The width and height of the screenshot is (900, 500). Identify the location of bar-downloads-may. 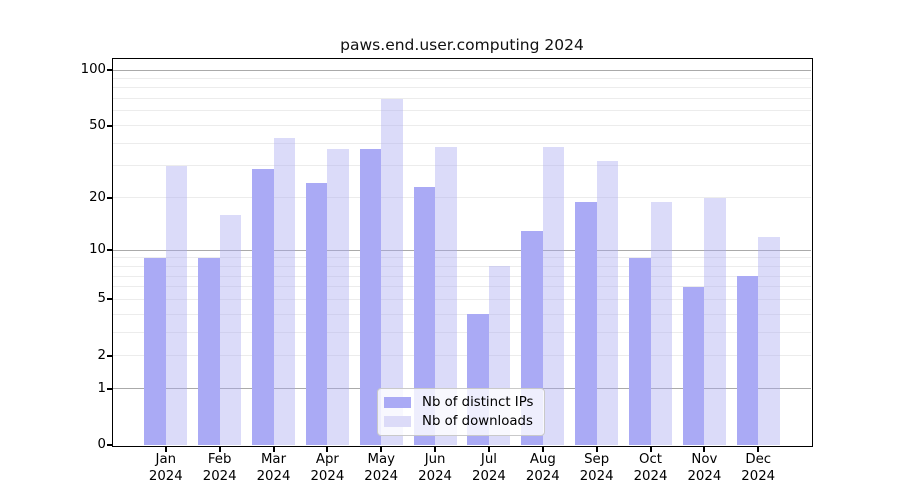
(392, 271).